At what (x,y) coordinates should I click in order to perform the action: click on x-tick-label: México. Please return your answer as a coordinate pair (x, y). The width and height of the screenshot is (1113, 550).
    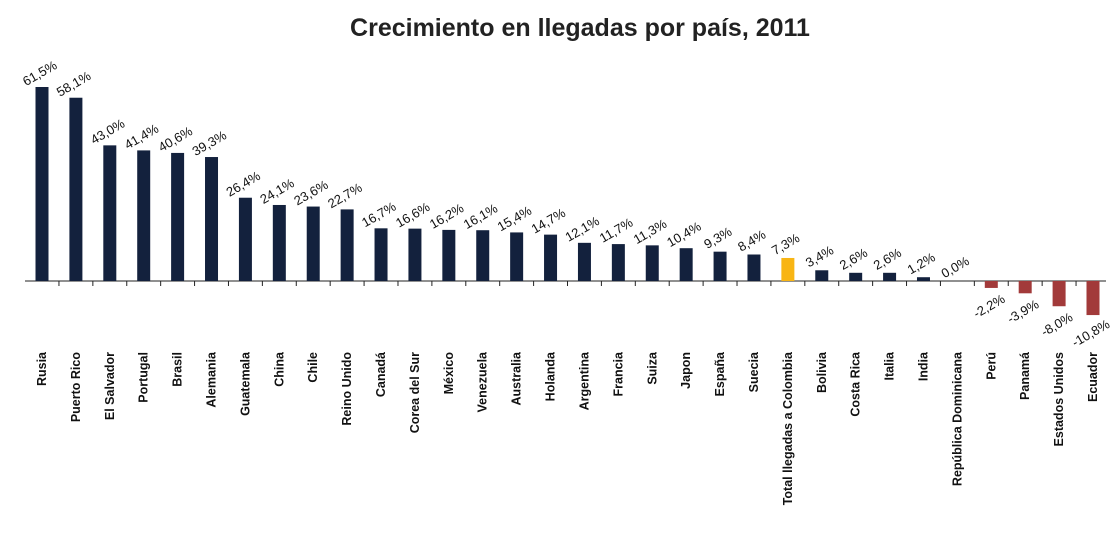
    Looking at the image, I should click on (449, 373).